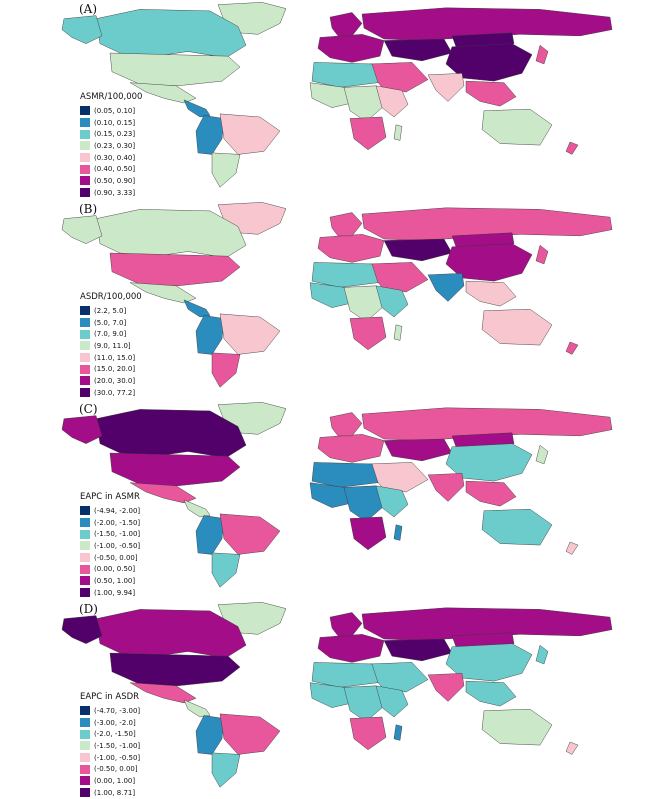  Describe the element at coordinates (115, 180) in the screenshot. I see `legend-label: (0.50, 0.90]` at that location.